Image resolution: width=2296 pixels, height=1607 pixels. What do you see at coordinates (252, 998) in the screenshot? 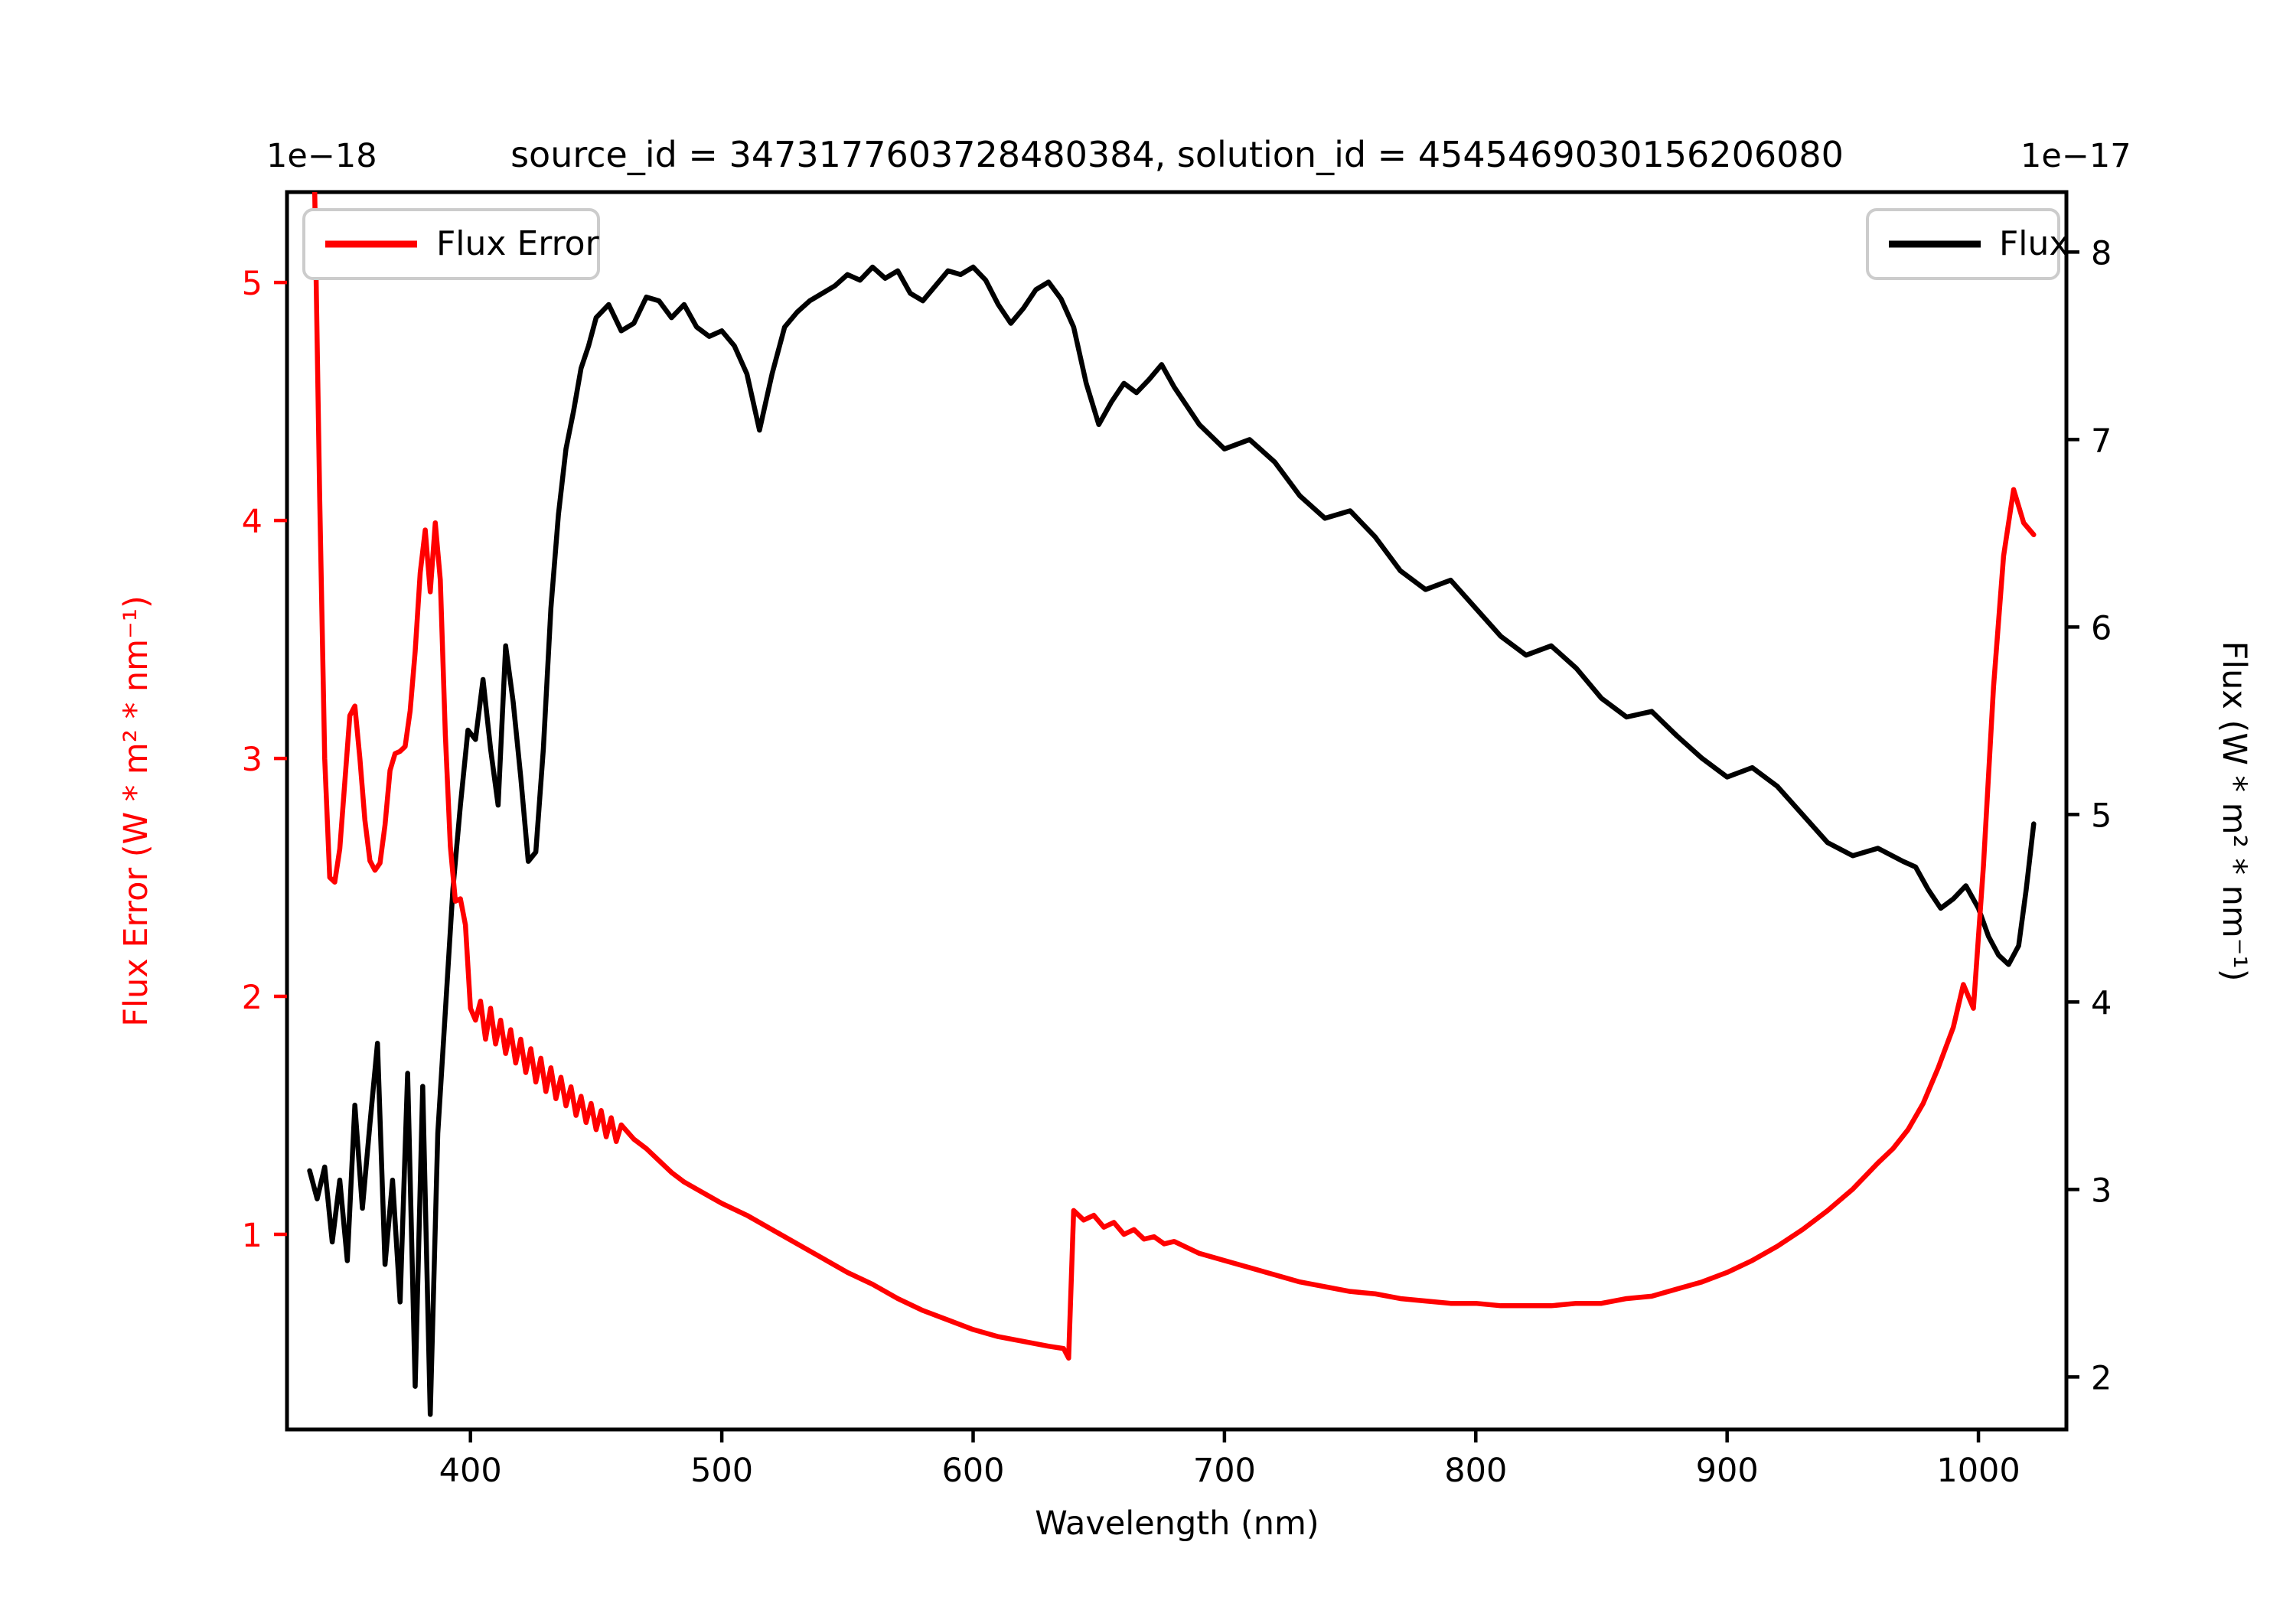
I see `left-ticklabel-2: 2` at bounding box center [252, 998].